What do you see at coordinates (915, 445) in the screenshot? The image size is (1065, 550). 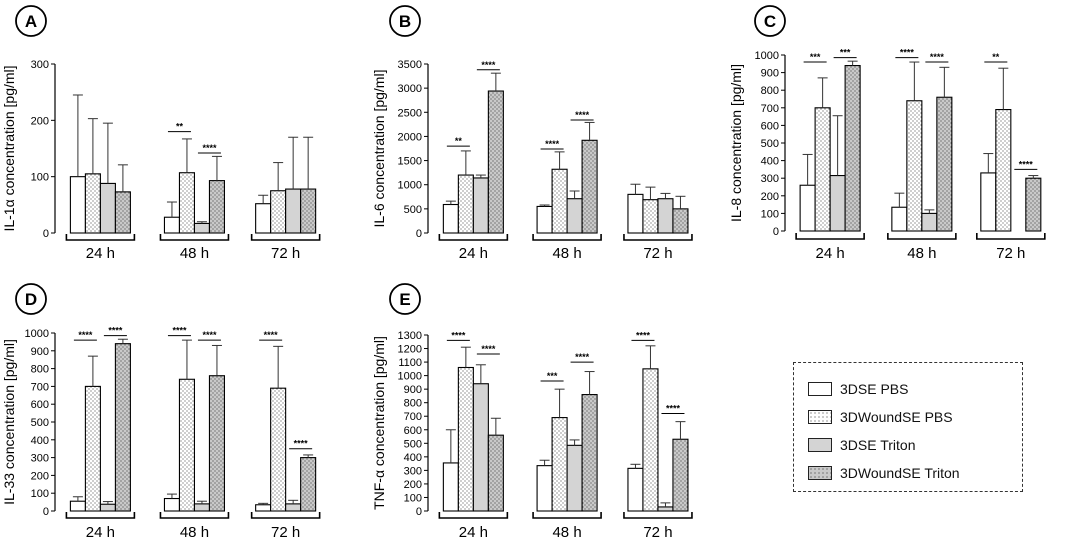 I see `legend-item: 3DSE Triton` at bounding box center [915, 445].